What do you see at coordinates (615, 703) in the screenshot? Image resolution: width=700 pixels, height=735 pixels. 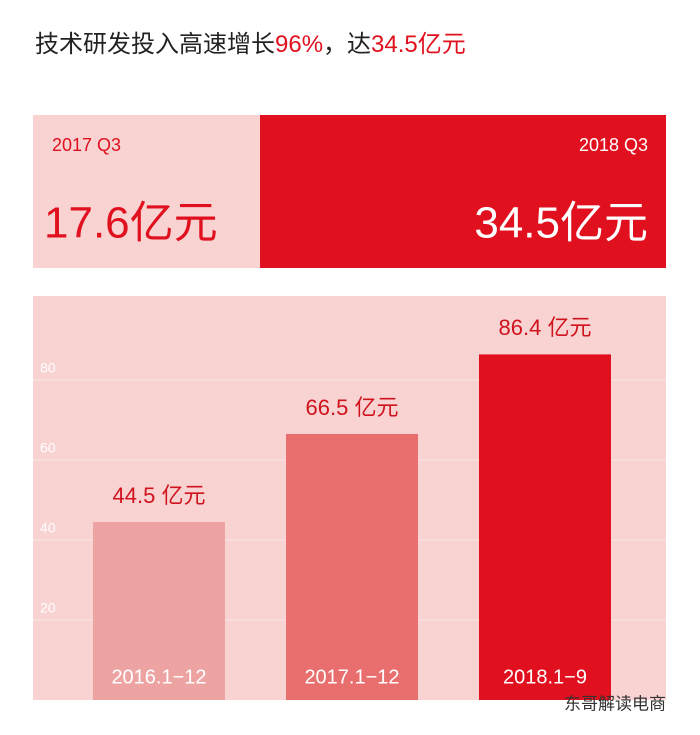 I see `watermark: 东哥解读电商` at bounding box center [615, 703].